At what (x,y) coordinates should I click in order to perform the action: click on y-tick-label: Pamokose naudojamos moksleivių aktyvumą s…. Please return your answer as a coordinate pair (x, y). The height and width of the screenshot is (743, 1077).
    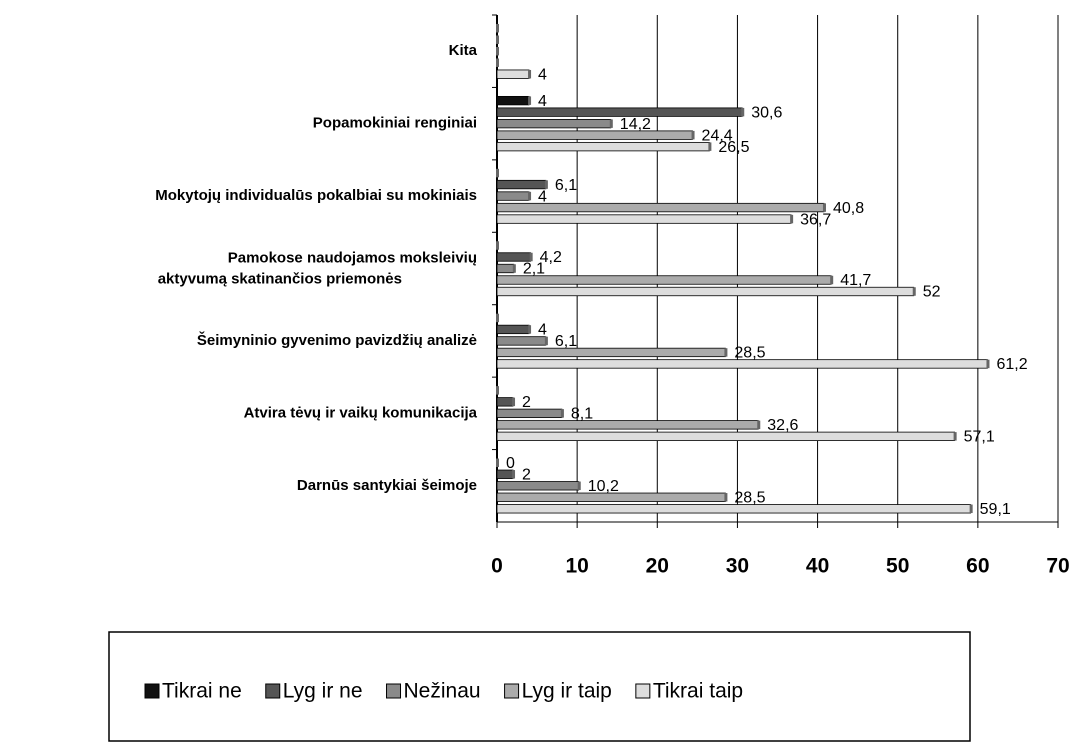
    Looking at the image, I should click on (317, 268).